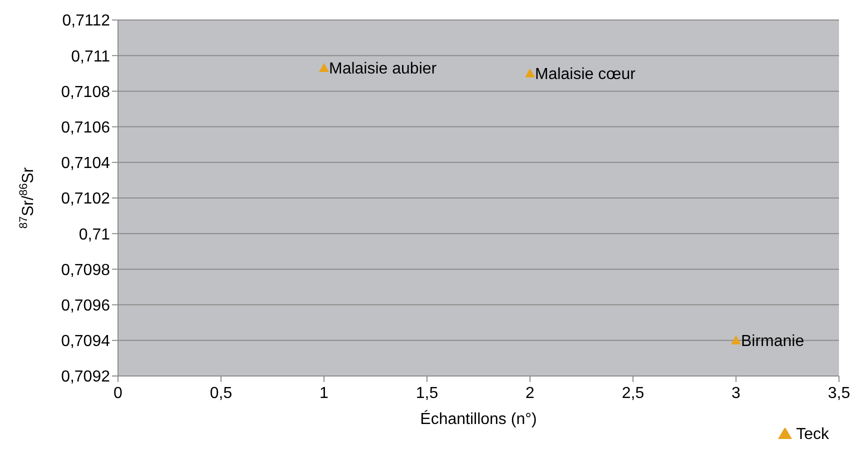  What do you see at coordinates (633, 393) in the screenshot?
I see `x-tick-label: 2,5` at bounding box center [633, 393].